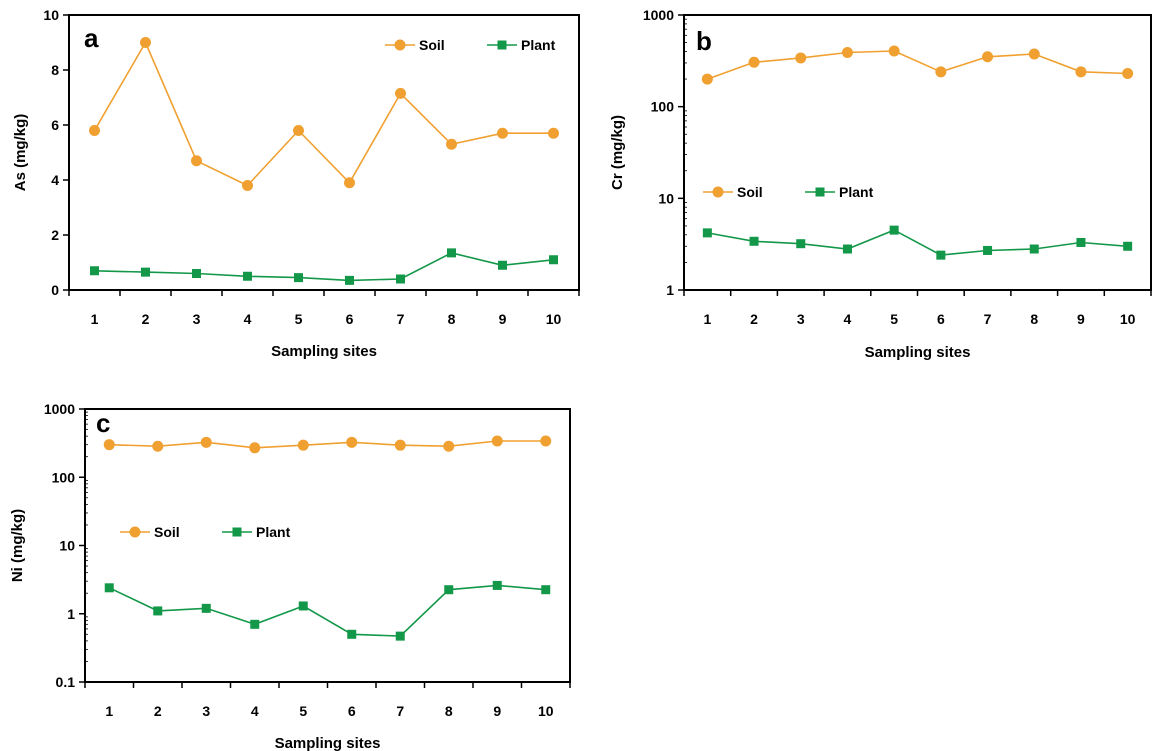  Describe the element at coordinates (255, 711) in the screenshot. I see `x-tick-label: 4` at that location.